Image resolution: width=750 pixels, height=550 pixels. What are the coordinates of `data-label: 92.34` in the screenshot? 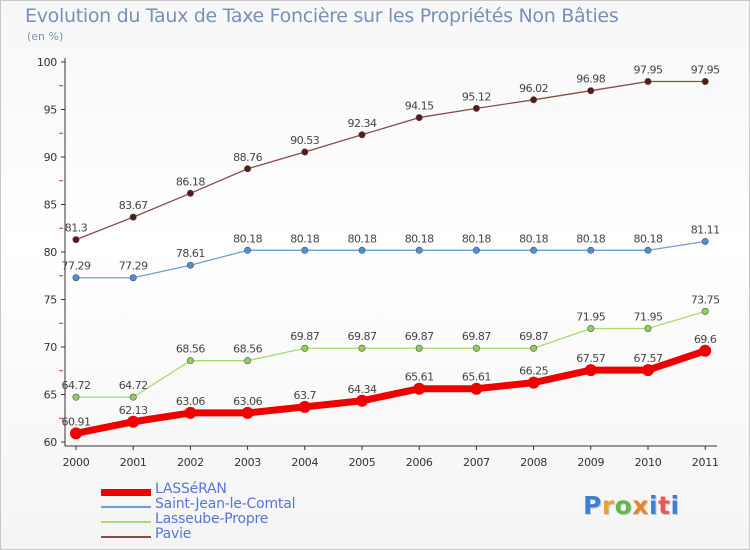 It's located at (362, 123).